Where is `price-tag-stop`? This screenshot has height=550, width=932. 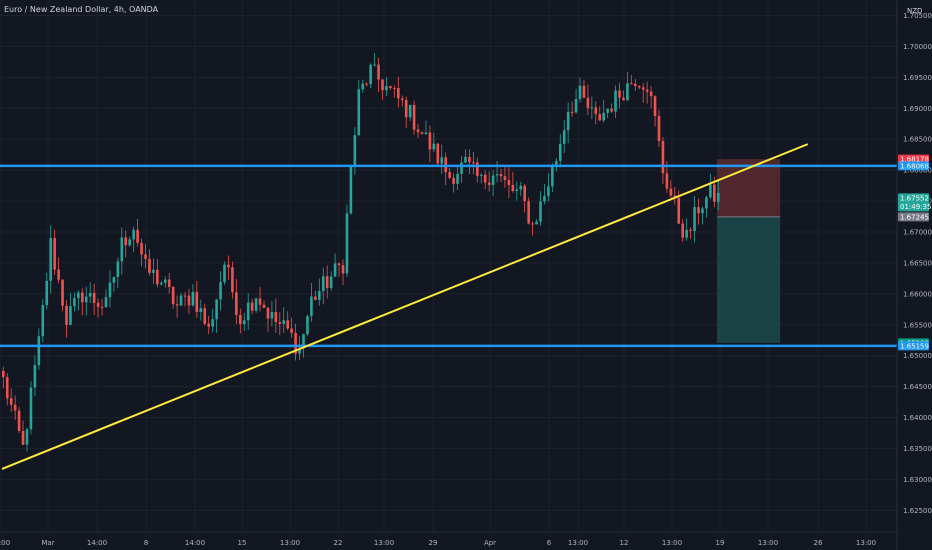
price-tag-stop is located at coordinates (913, 159).